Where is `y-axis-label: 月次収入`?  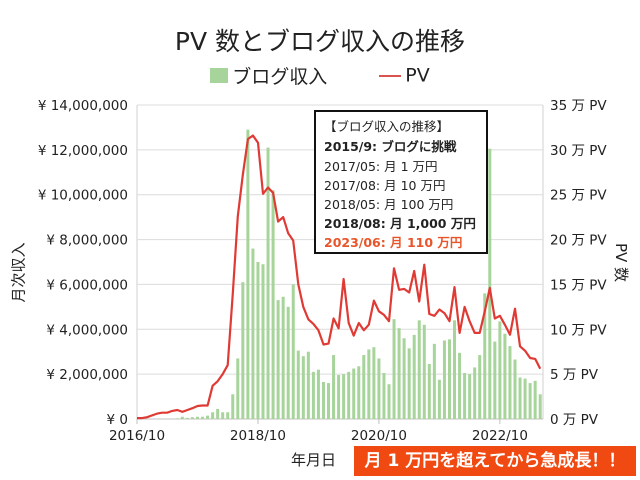
y-axis-label: 月次収入 is located at coordinates (18, 272).